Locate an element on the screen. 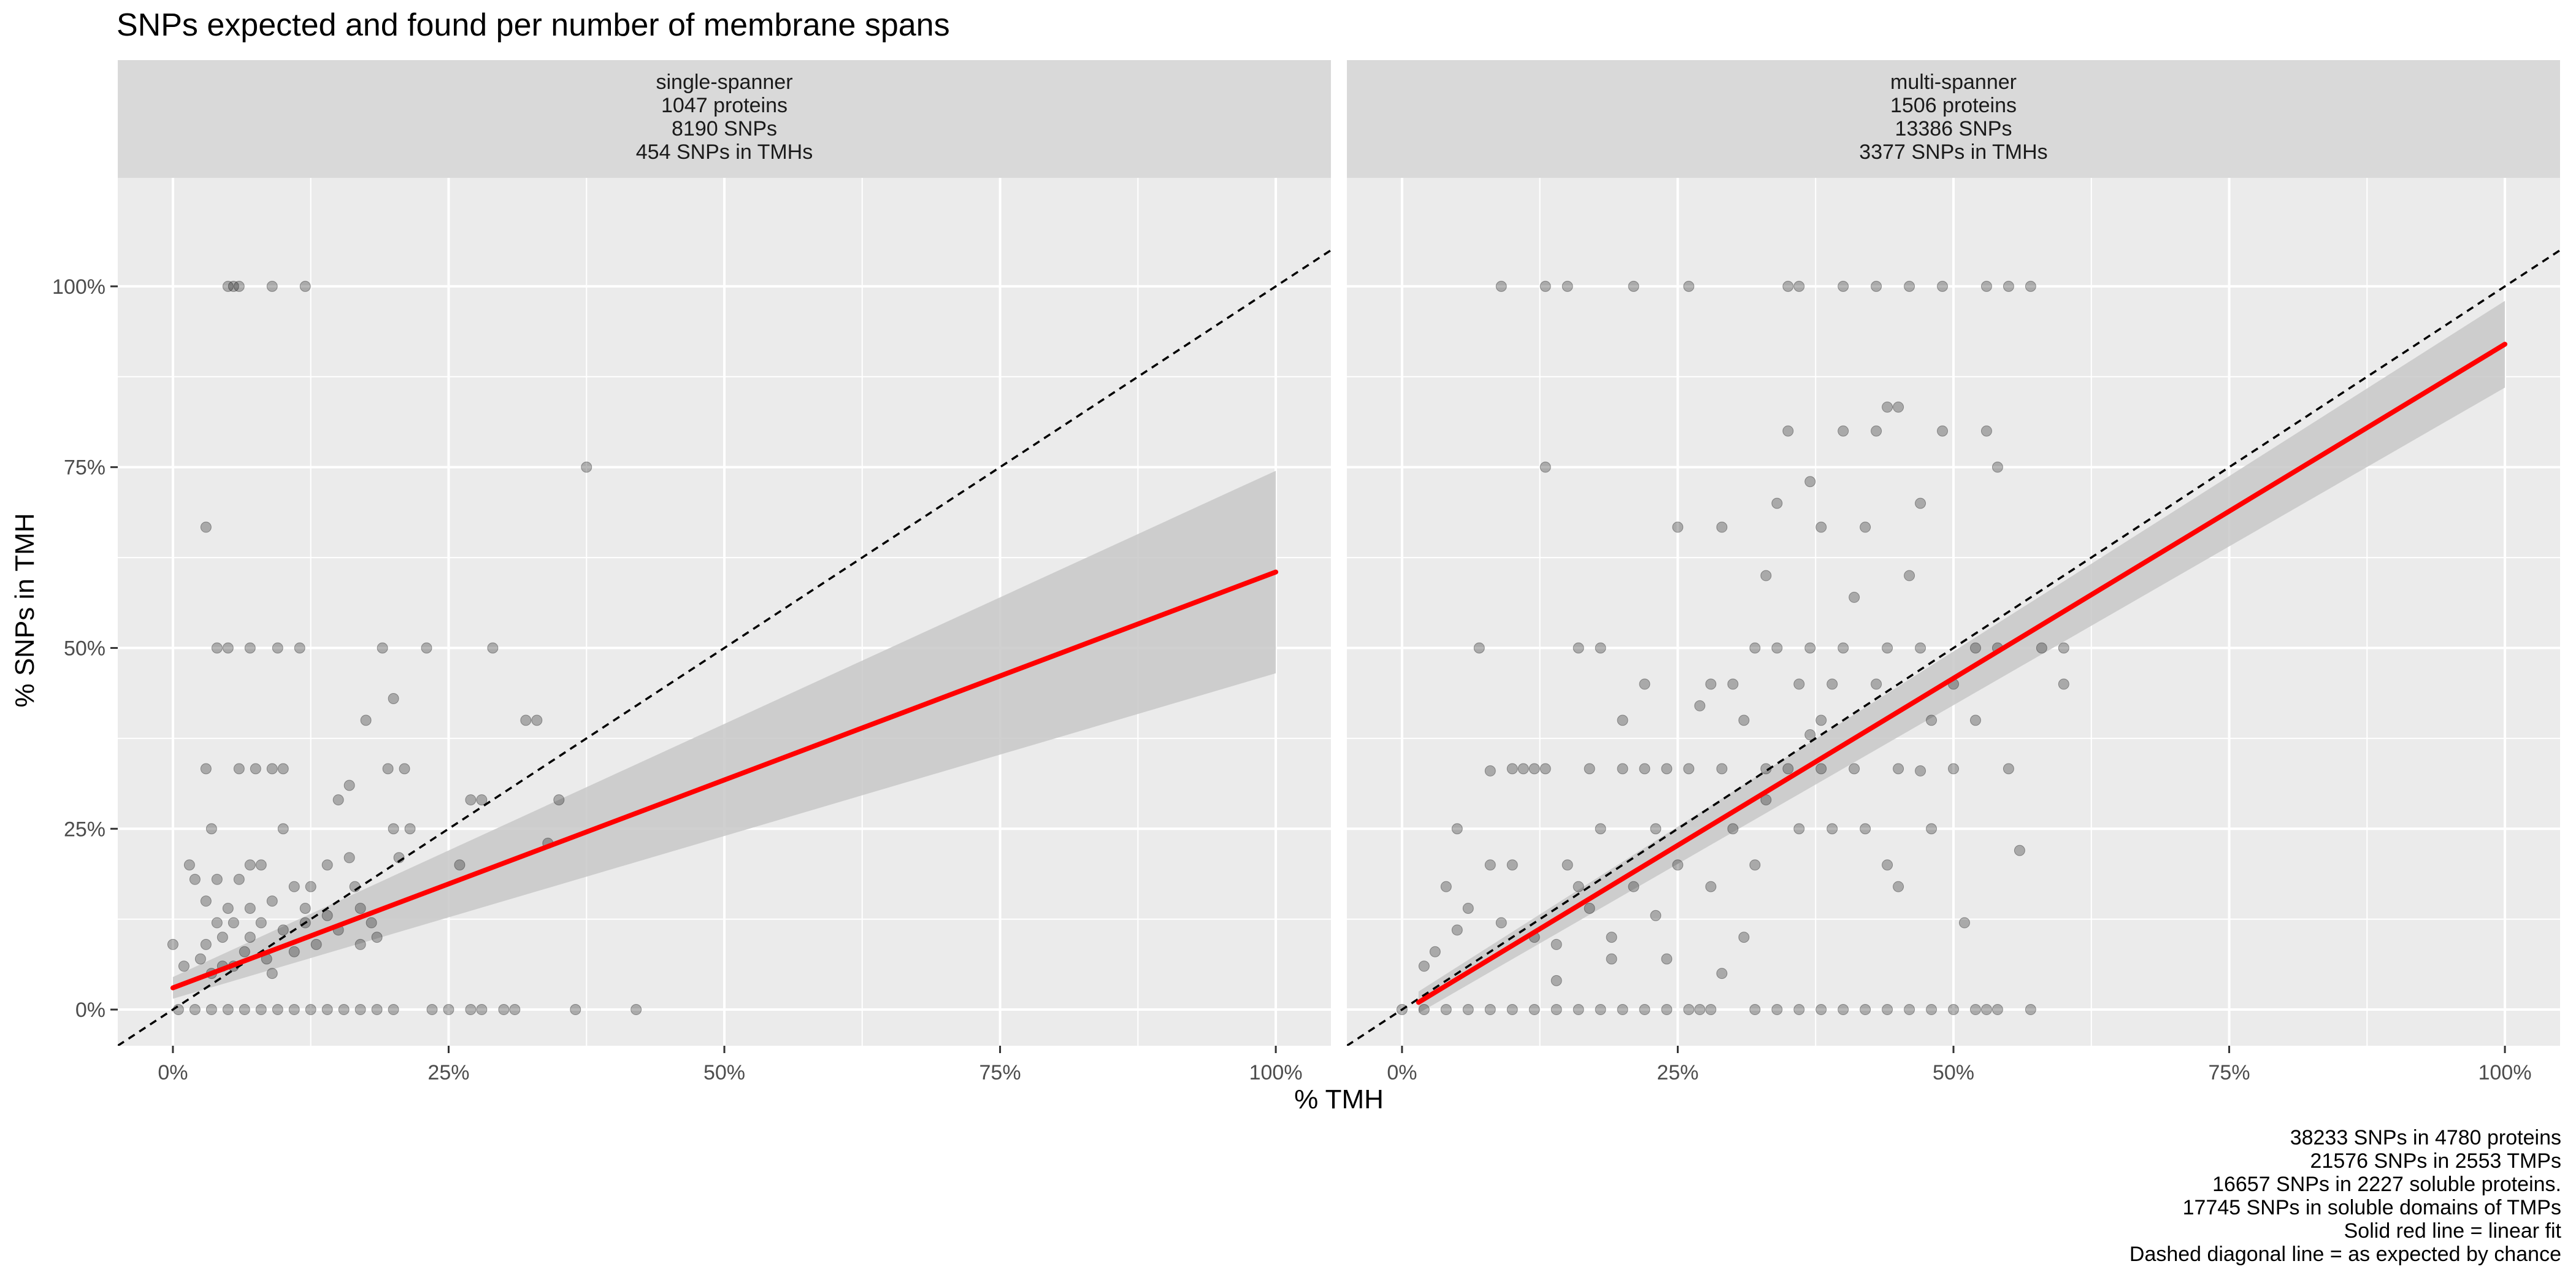 This screenshot has width=2576, height=1288. caption-line: 17745 SNPs in soluble domains of TMPs is located at coordinates (2372, 1207).